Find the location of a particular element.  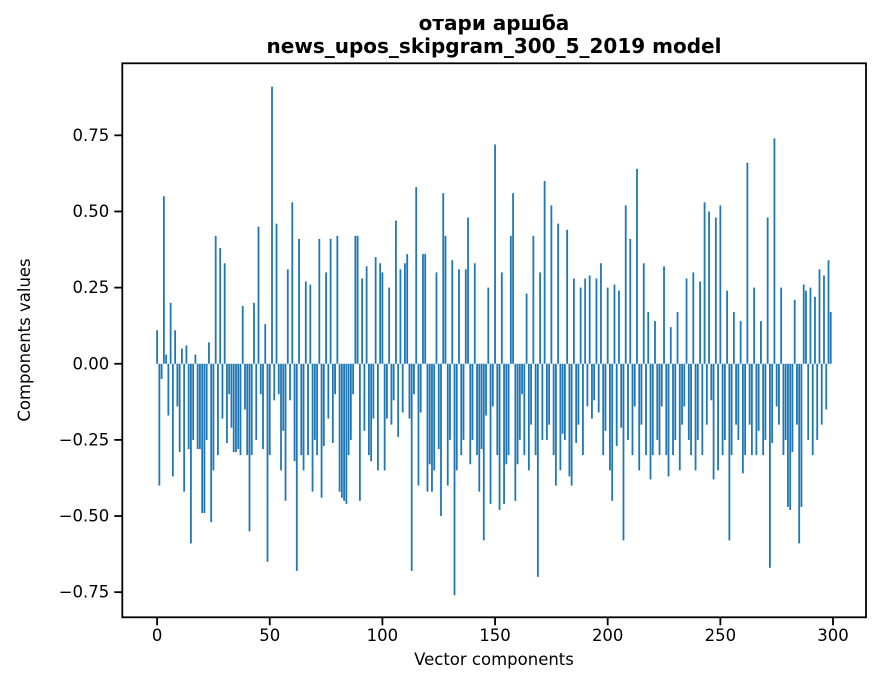

y-tick-label: 0.25 is located at coordinates (91, 287).